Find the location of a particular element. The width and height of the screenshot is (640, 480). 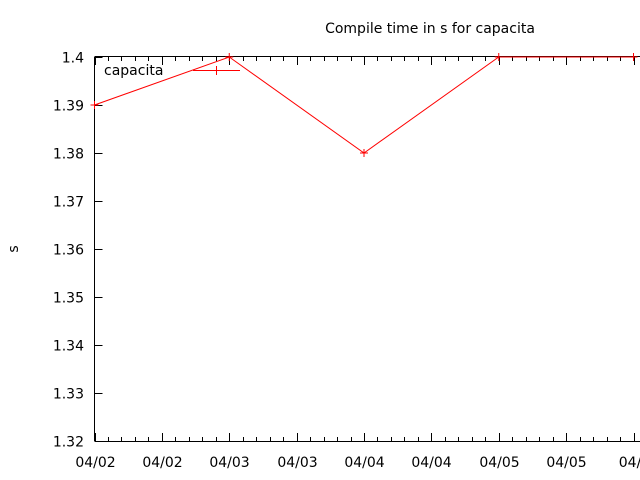

y-tick-label: 1.39 is located at coordinates (68, 107).